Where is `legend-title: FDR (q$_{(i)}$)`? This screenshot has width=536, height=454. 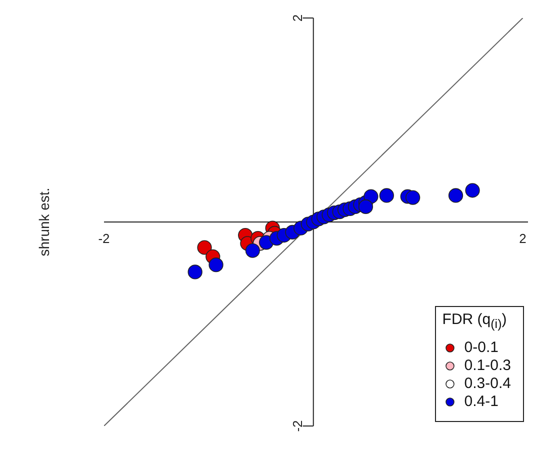
legend-title: FDR (q$_{(i)}$) is located at coordinates (475, 321).